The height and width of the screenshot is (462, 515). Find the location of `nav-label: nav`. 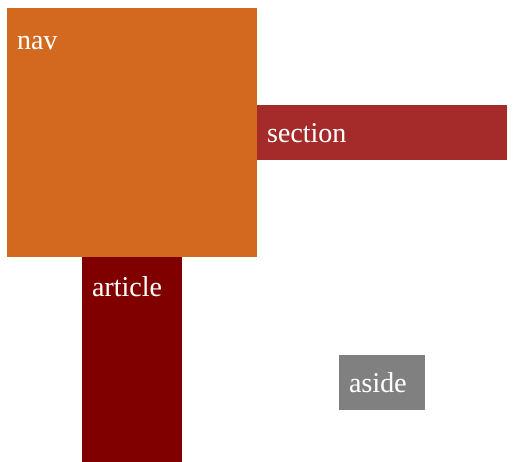

nav-label: nav is located at coordinates (37, 40).